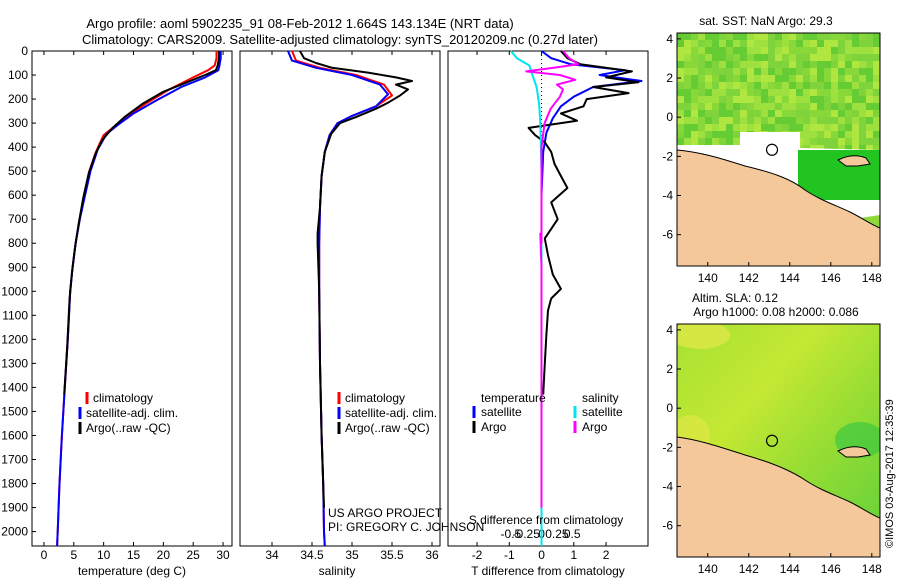 The height and width of the screenshot is (580, 900). Describe the element at coordinates (552, 279) in the screenshot. I see `diff-line-s-argo` at that location.